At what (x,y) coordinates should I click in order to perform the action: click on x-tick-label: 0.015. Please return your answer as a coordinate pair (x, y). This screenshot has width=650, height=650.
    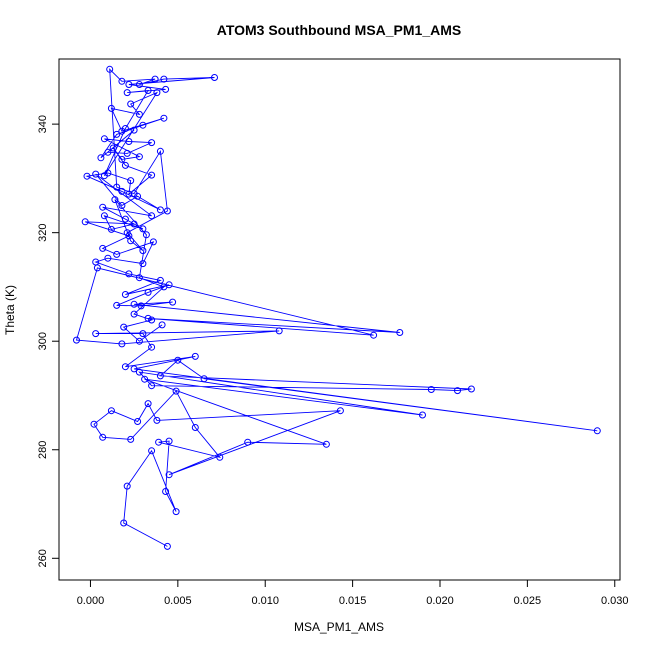
    Looking at the image, I should click on (353, 601).